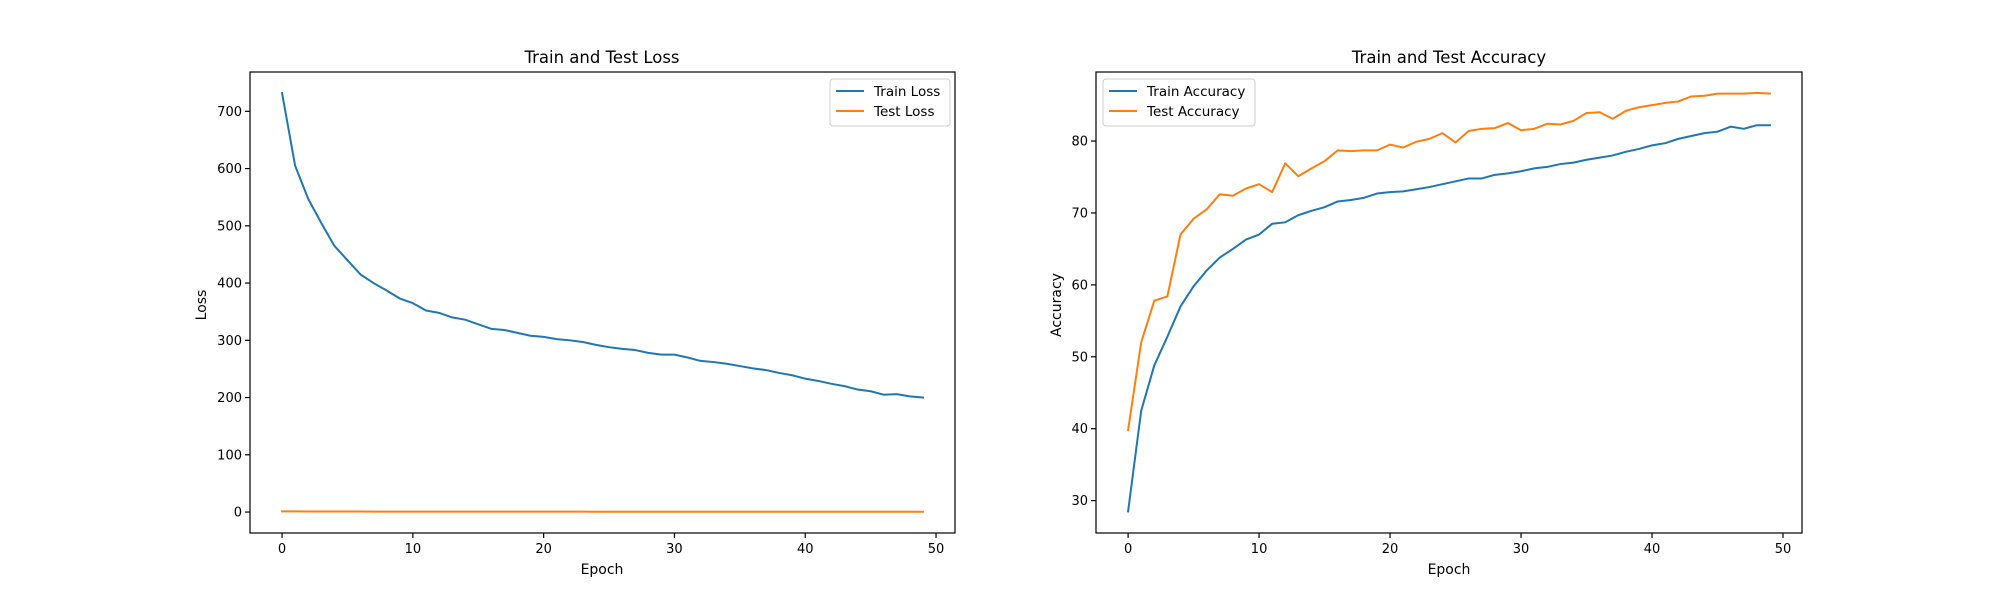 The image size is (2000, 600). I want to click on accuracy-chart-x-axis-title: Epoch, so click(1449, 570).